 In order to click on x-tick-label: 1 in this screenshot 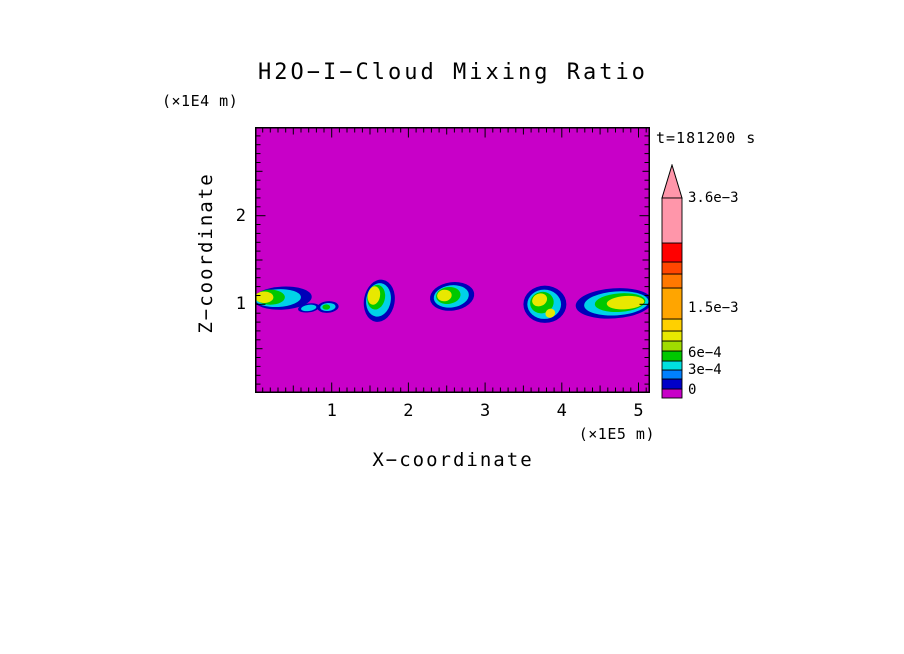, I will do `click(331, 411)`.